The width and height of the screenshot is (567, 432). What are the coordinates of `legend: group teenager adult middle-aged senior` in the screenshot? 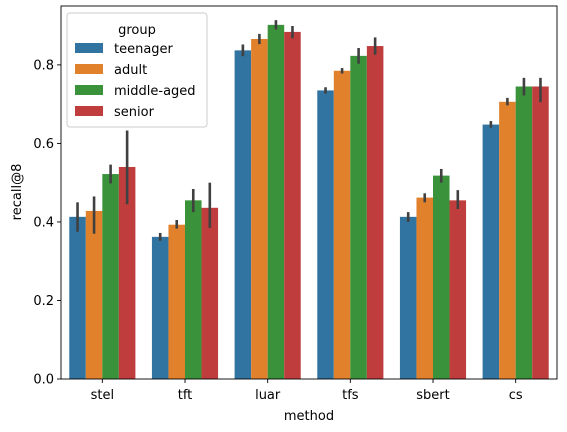 It's located at (137, 70).